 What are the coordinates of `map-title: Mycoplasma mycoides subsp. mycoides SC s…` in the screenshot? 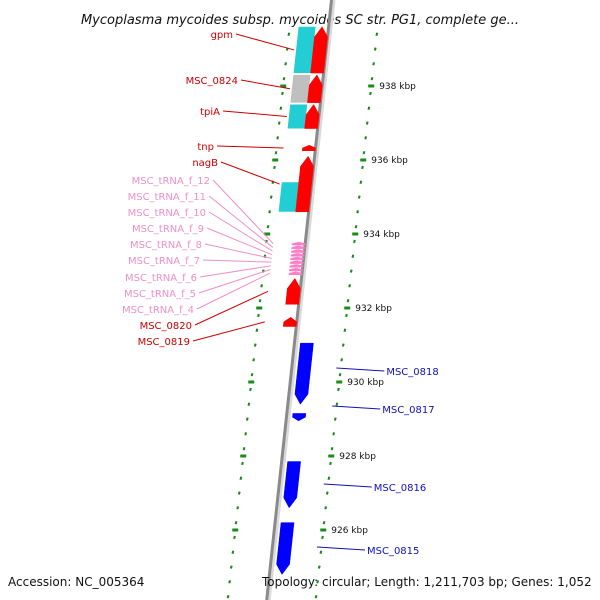 It's located at (300, 20).